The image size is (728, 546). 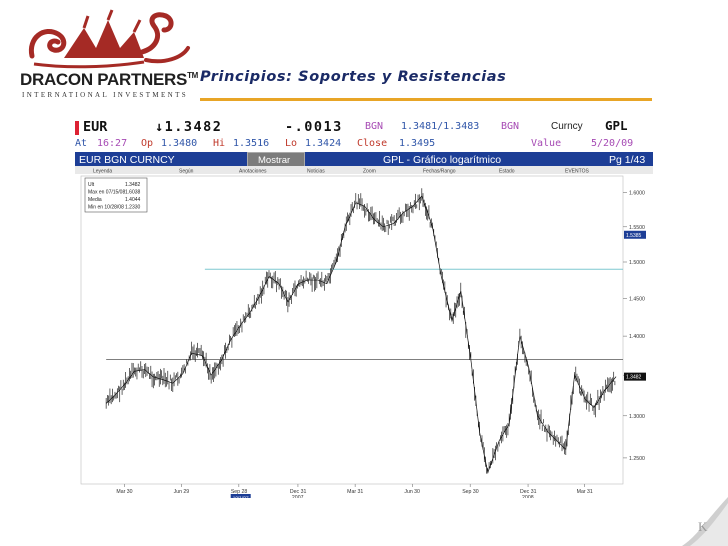 What do you see at coordinates (133, 185) in the screenshot?
I see `legend-value: 1.3482` at bounding box center [133, 185].